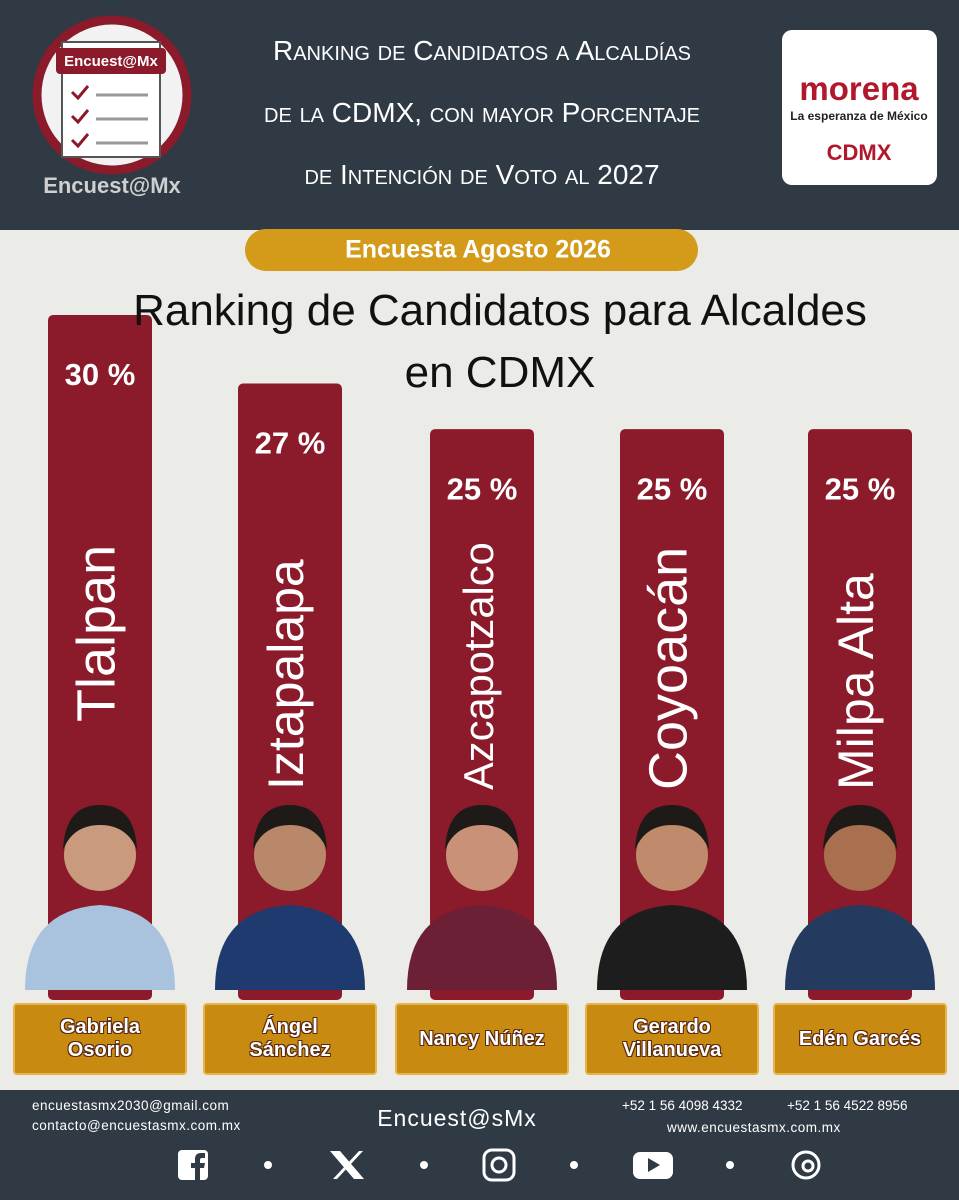 This screenshot has width=959, height=1200. Describe the element at coordinates (100, 1039) in the screenshot. I see `candidate-name: Gabriela Osorio` at that location.